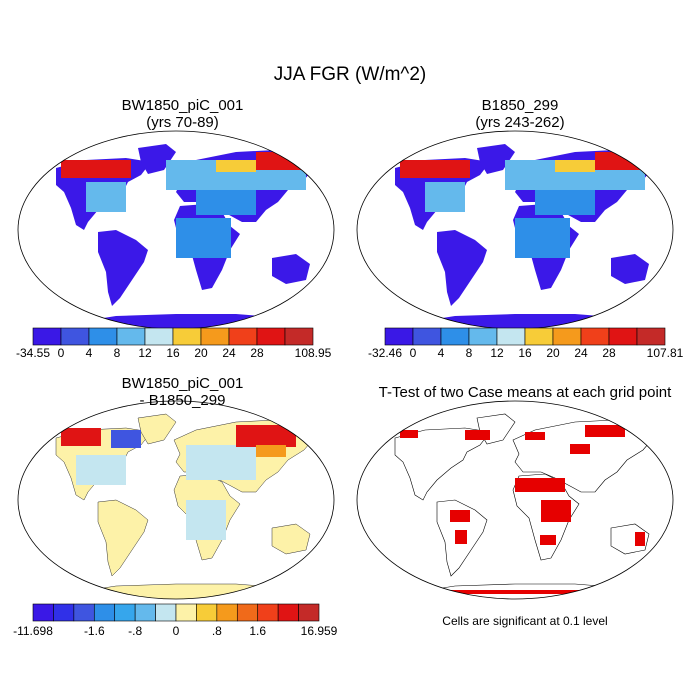 The image size is (700, 700). Describe the element at coordinates (126, 439) in the screenshot. I see `diff-blue-canada` at that location.